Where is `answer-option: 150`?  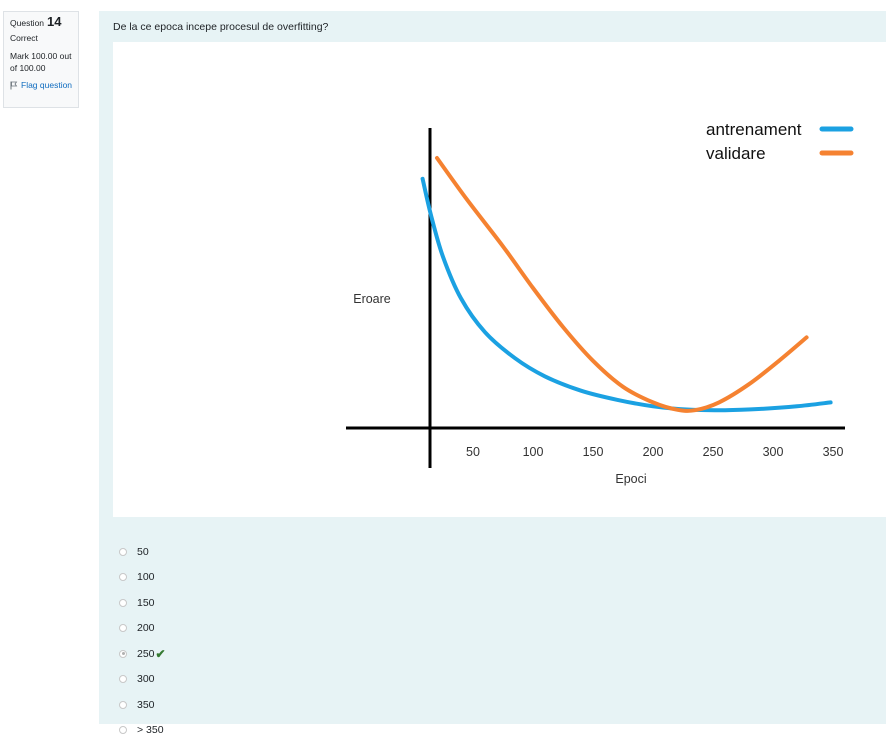
answer-option: 150 is located at coordinates (142, 603).